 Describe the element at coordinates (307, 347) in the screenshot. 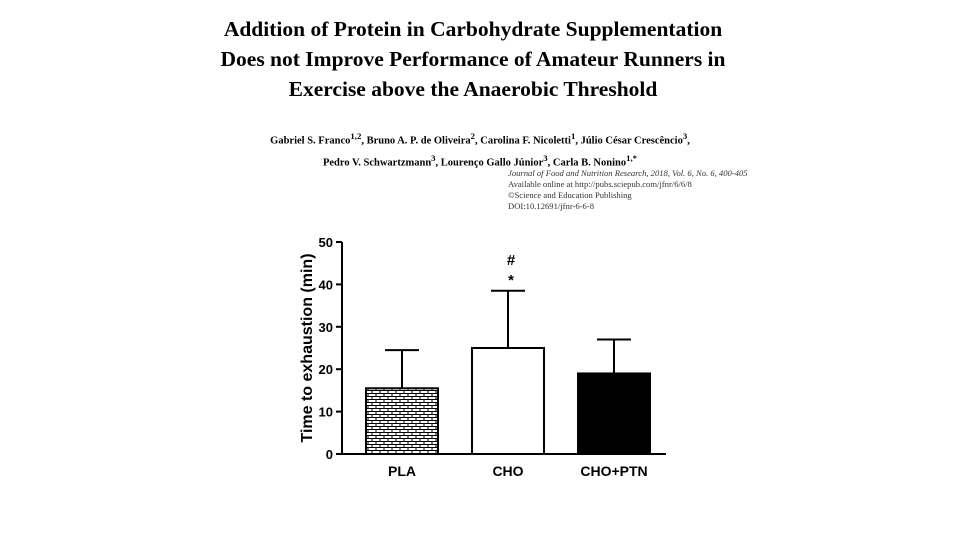

I see `y-axis-label: Time to exhaustion (min)` at that location.